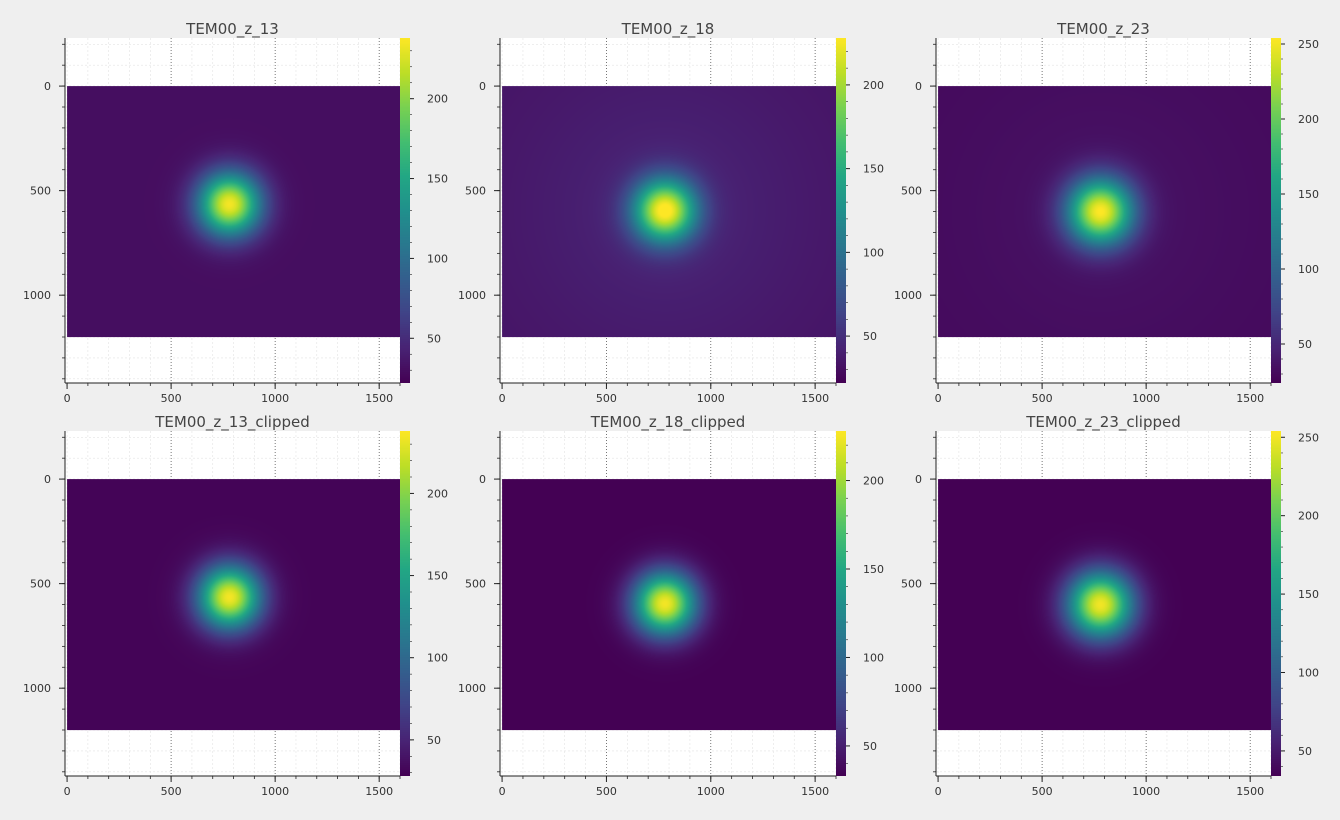 This screenshot has width=1340, height=820. What do you see at coordinates (1103, 422) in the screenshot?
I see `chart-title: TEM00_z_23_clipped` at bounding box center [1103, 422].